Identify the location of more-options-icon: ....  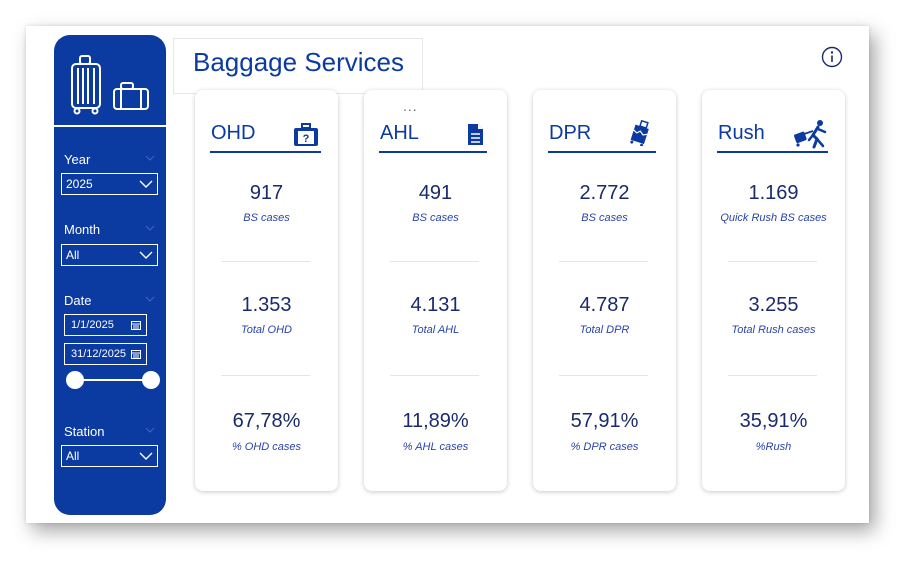
(410, 106).